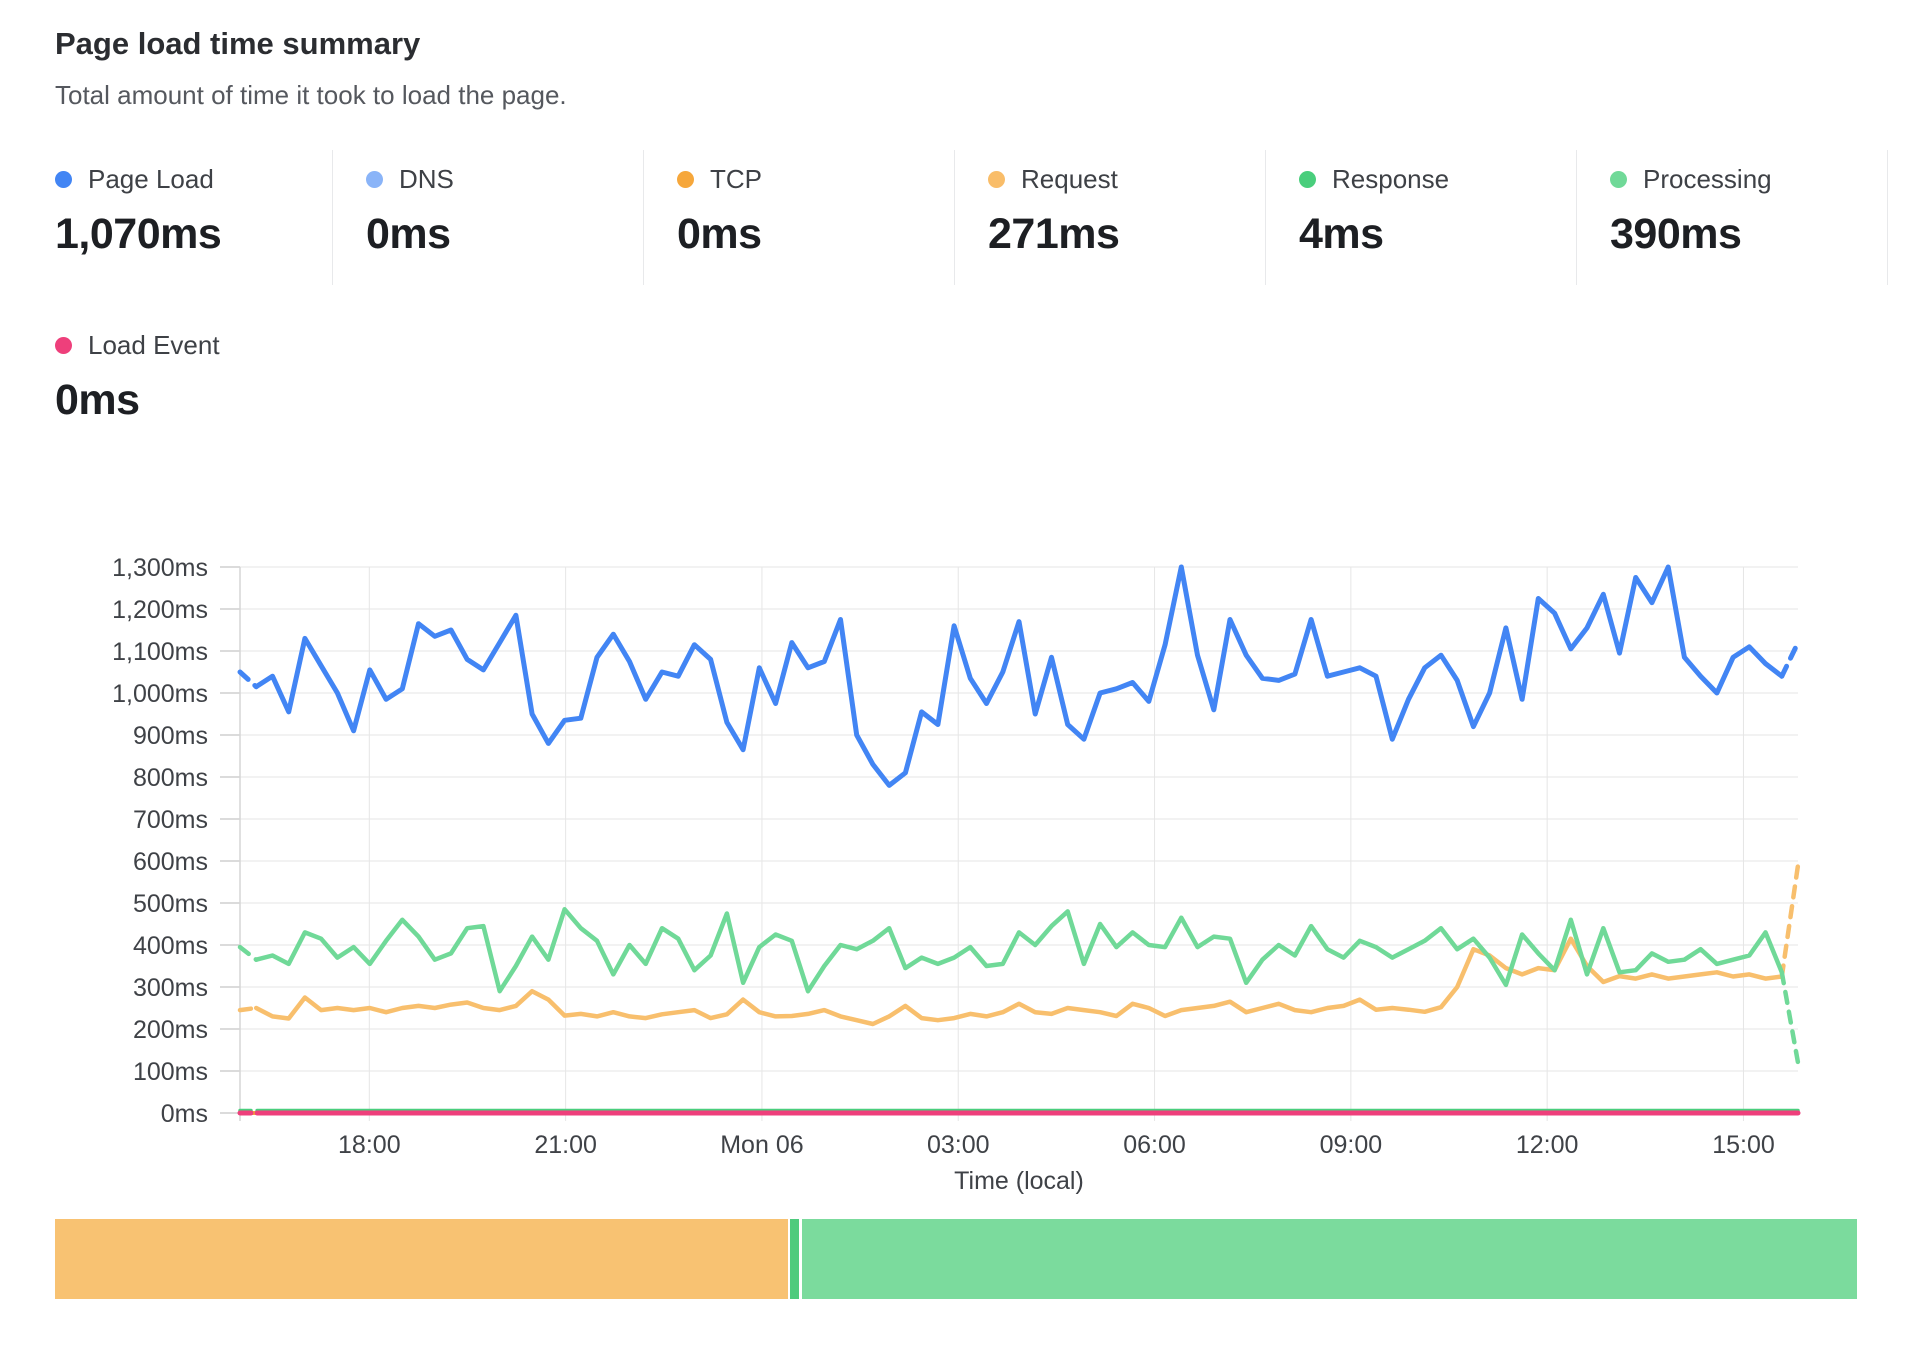 The width and height of the screenshot is (1910, 1352). Describe the element at coordinates (488, 217) in the screenshot. I see `metric-card-dns: DNS 0ms` at that location.